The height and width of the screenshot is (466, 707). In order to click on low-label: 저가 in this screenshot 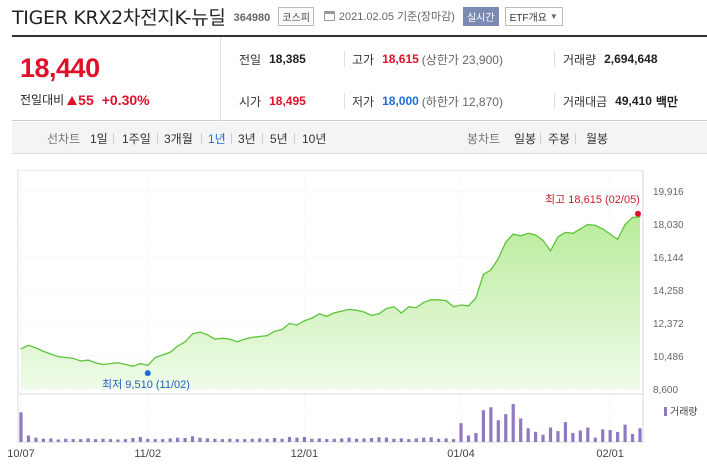, I will do `click(363, 101)`.